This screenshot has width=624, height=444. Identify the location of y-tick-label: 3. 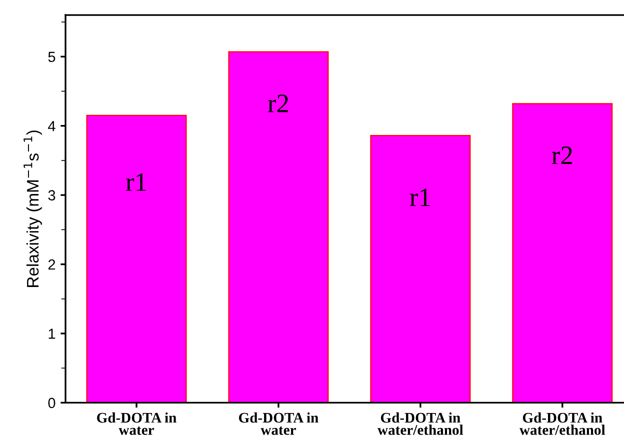
(52, 195).